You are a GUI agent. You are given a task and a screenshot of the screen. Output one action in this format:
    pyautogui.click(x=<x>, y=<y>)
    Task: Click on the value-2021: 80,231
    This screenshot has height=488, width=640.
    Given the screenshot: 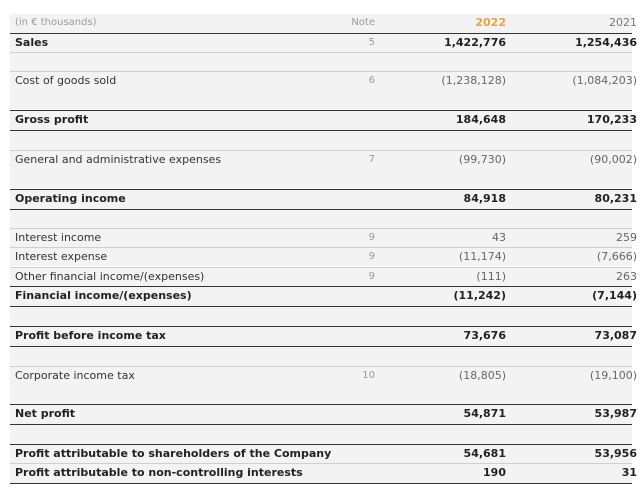 What is the action you would take?
    pyautogui.click(x=615, y=198)
    